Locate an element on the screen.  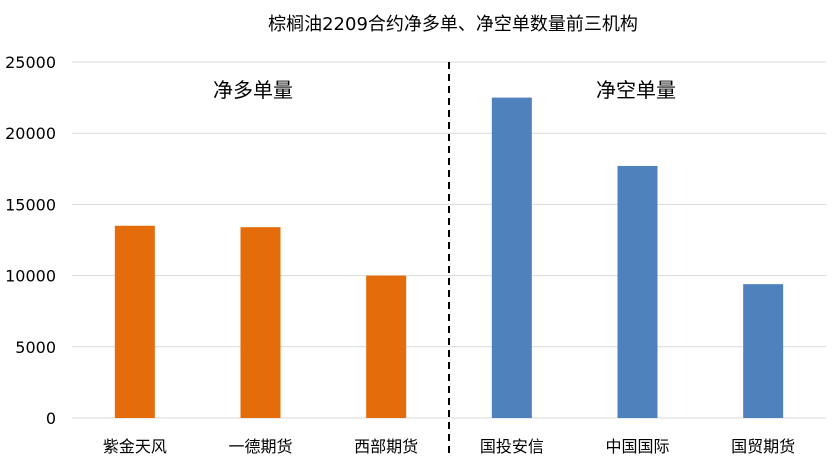
x-tick-label: 西部期货 is located at coordinates (386, 446).